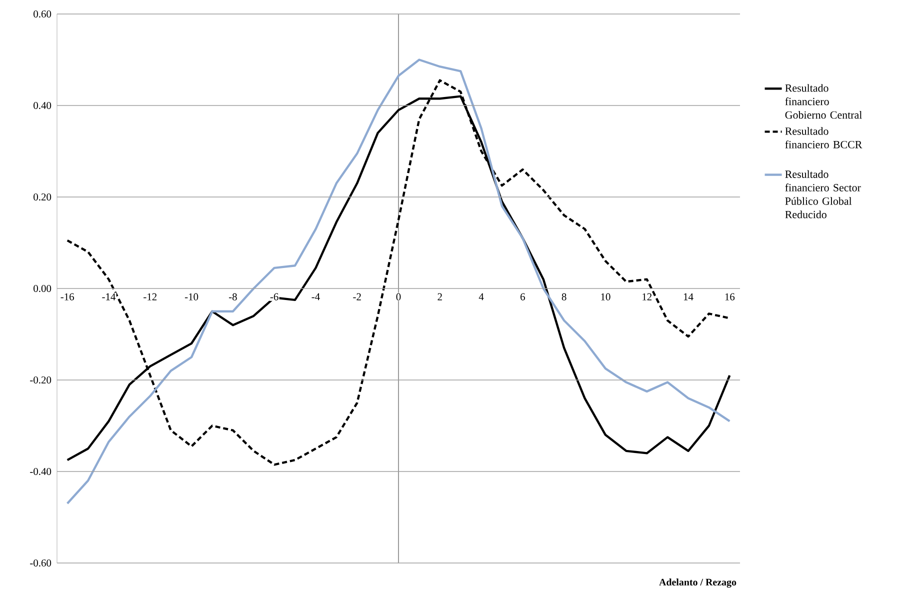 The image size is (920, 597). Describe the element at coordinates (823, 101) in the screenshot. I see `legend-label: Resultado financiero Gobierno Central` at that location.